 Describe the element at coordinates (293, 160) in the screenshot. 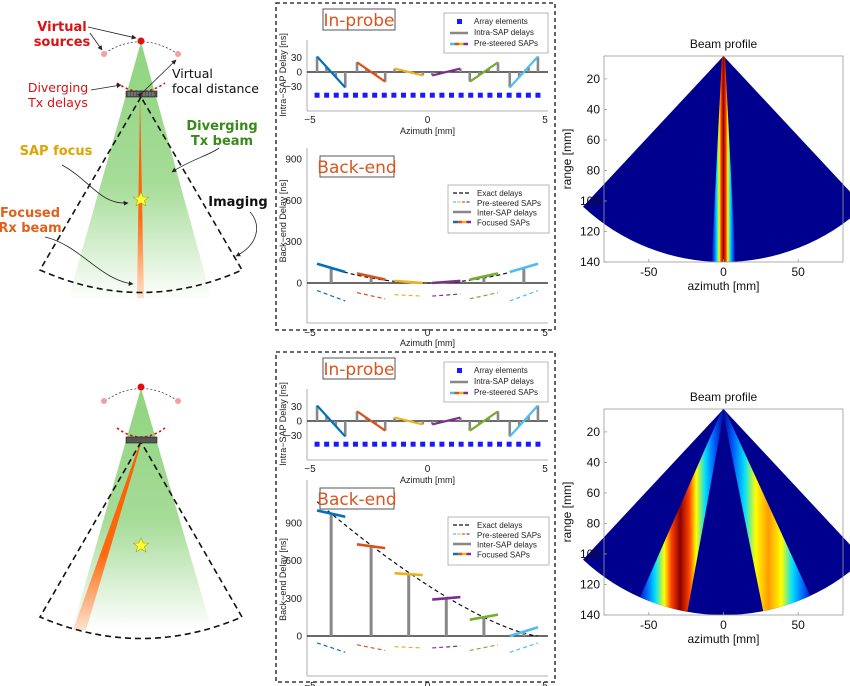

I see `y-tick-label: 900` at that location.